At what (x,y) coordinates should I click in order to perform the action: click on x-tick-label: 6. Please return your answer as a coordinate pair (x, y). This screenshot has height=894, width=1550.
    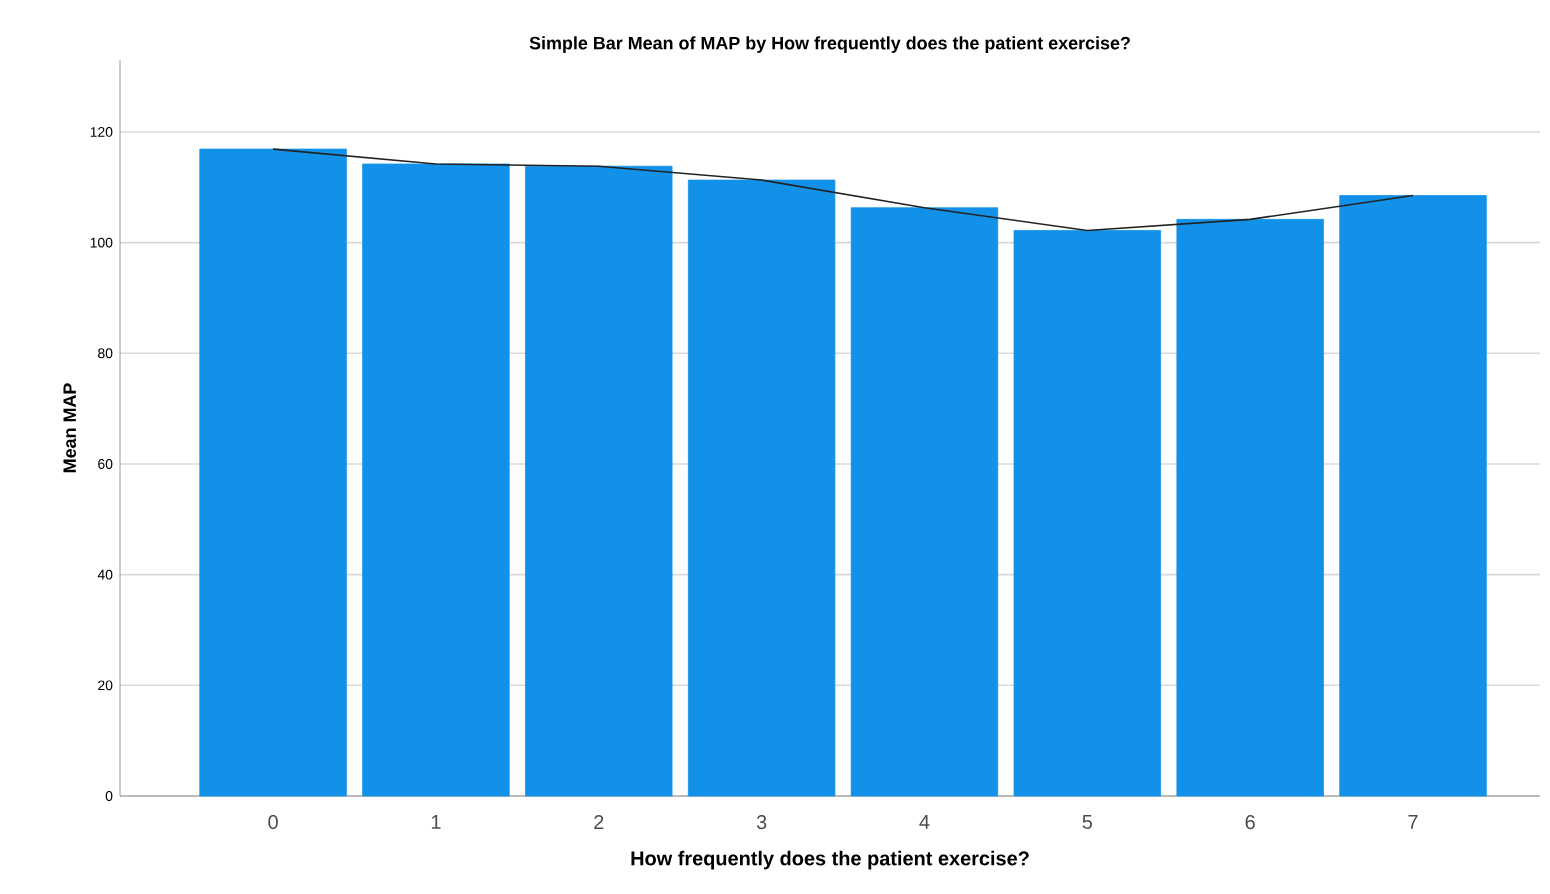
    Looking at the image, I should click on (1250, 822).